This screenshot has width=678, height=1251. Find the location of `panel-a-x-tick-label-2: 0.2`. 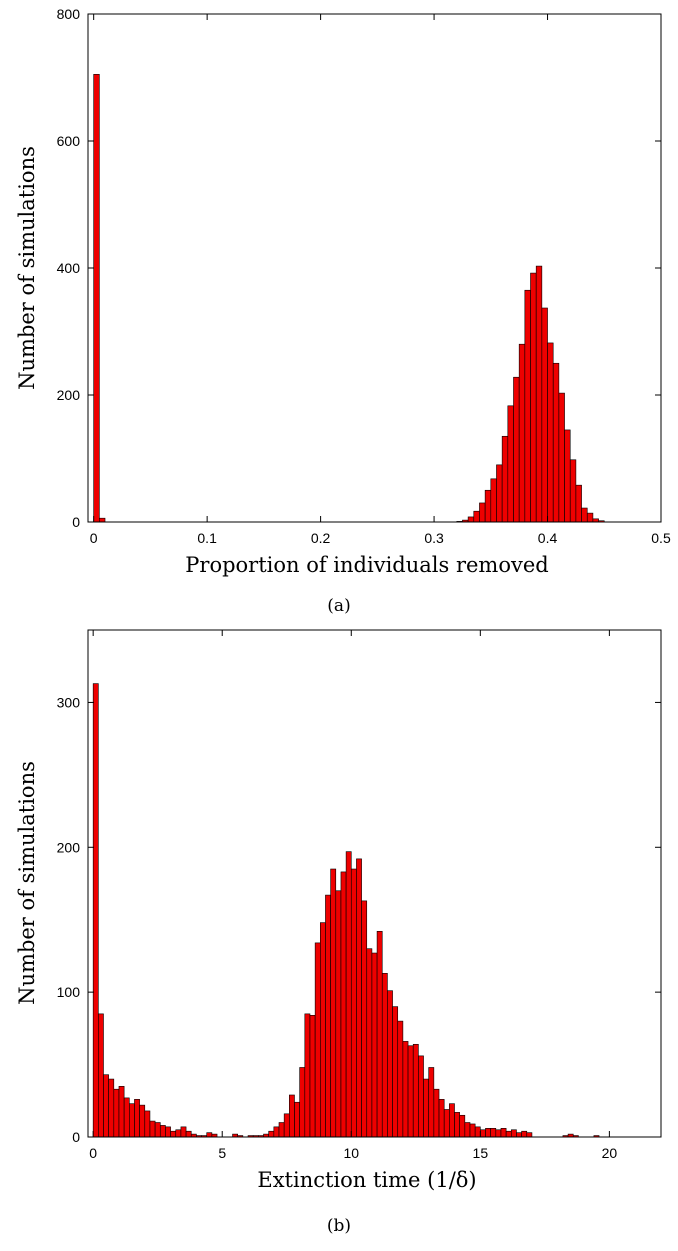

panel-a-x-tick-label-2: 0.2 is located at coordinates (321, 538).